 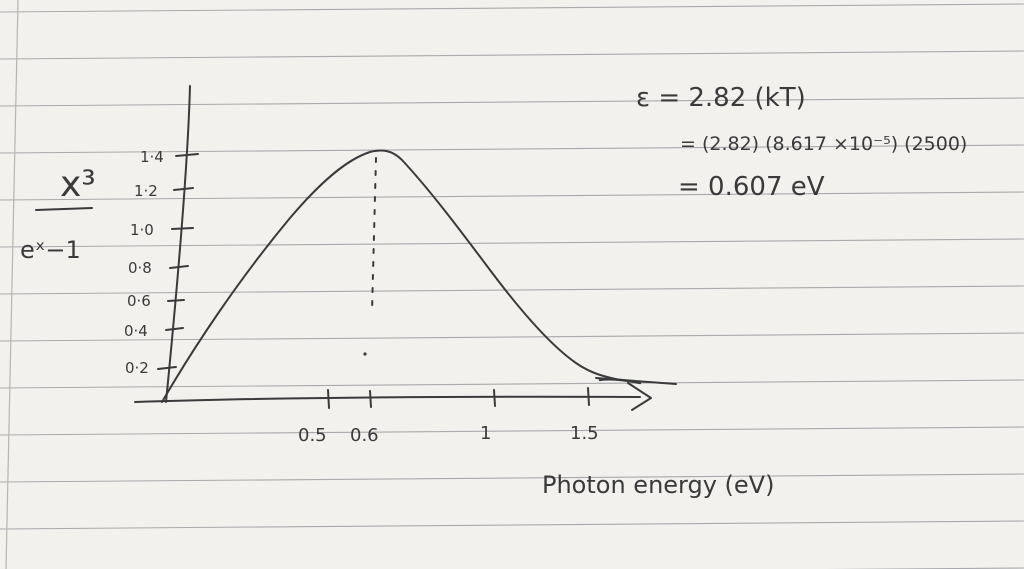 What do you see at coordinates (823, 144) in the screenshot?
I see `equation-line-2: = (2.82) (8.617 ×10⁻⁵) (2500)` at bounding box center [823, 144].